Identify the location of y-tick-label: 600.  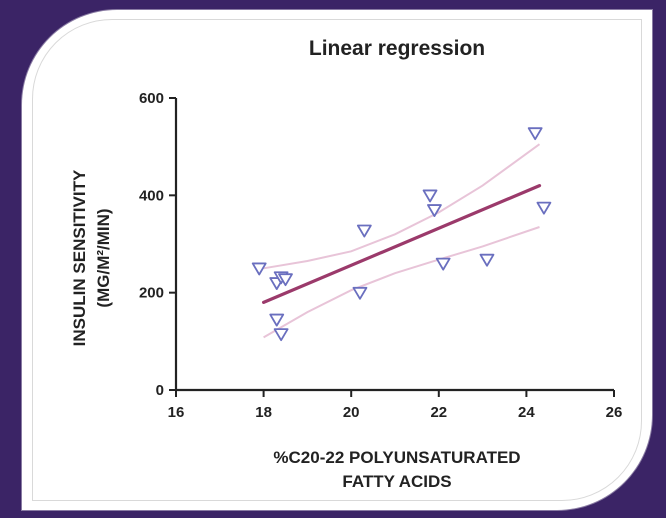
(151, 98).